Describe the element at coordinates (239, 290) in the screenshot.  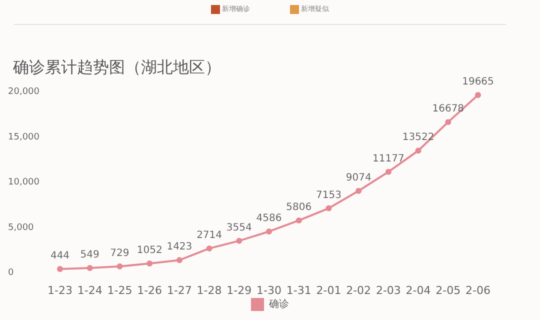
I see `x-tick-label: 1-29` at that location.